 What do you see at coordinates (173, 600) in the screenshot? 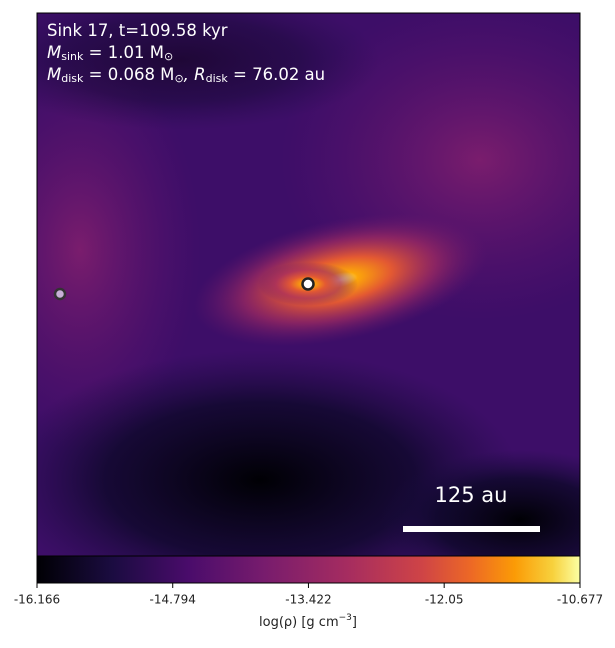
I see `tick-label: -14.794` at bounding box center [173, 600].